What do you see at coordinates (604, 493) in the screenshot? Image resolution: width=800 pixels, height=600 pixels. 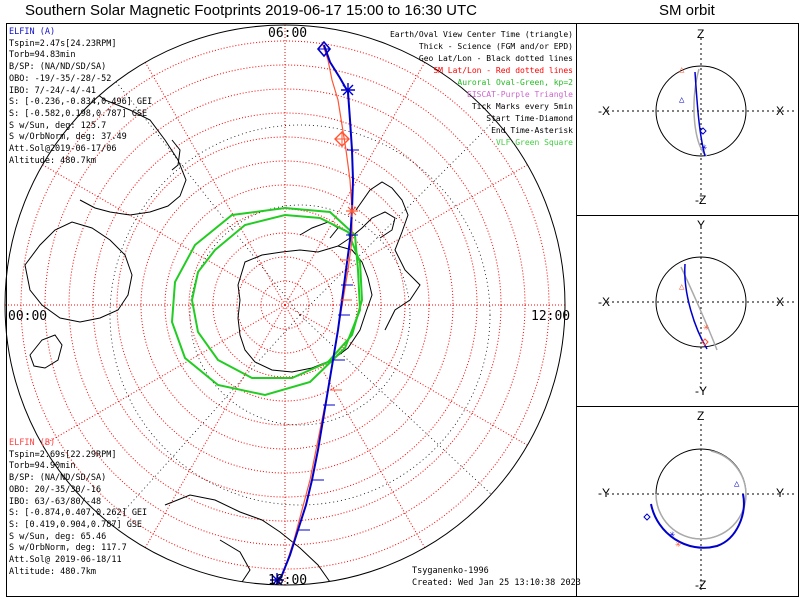 I see `panel3-left-label: -Y` at bounding box center [604, 493].